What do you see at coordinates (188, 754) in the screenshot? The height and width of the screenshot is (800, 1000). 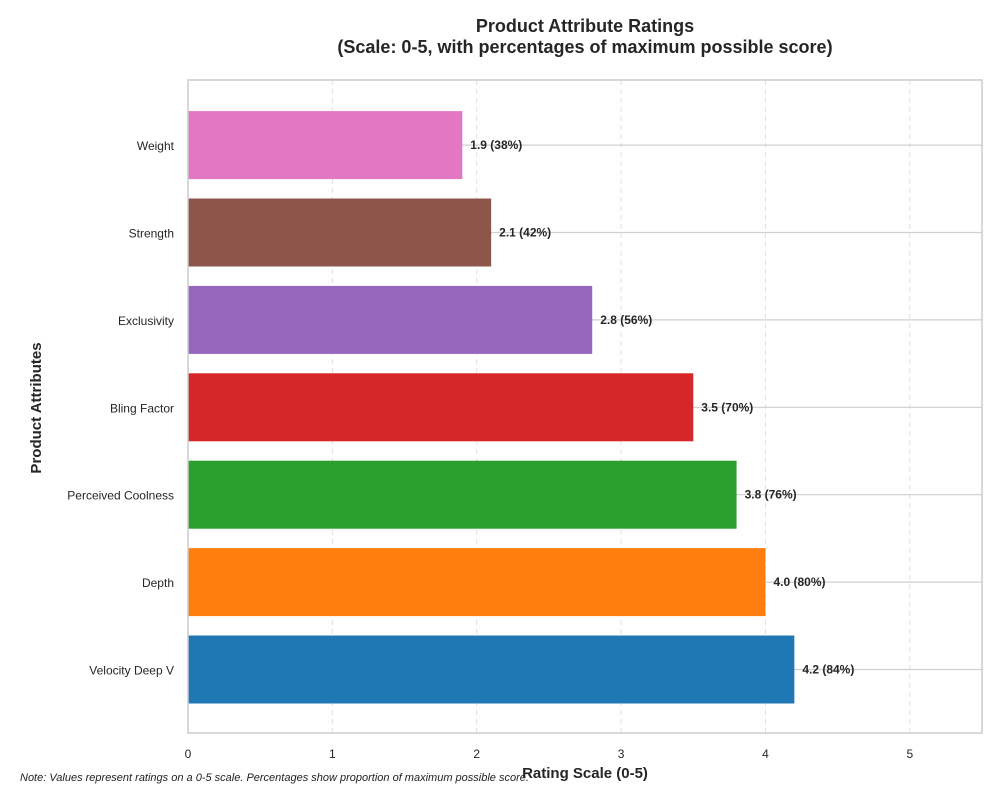 I see `x-tick-label: 0` at bounding box center [188, 754].